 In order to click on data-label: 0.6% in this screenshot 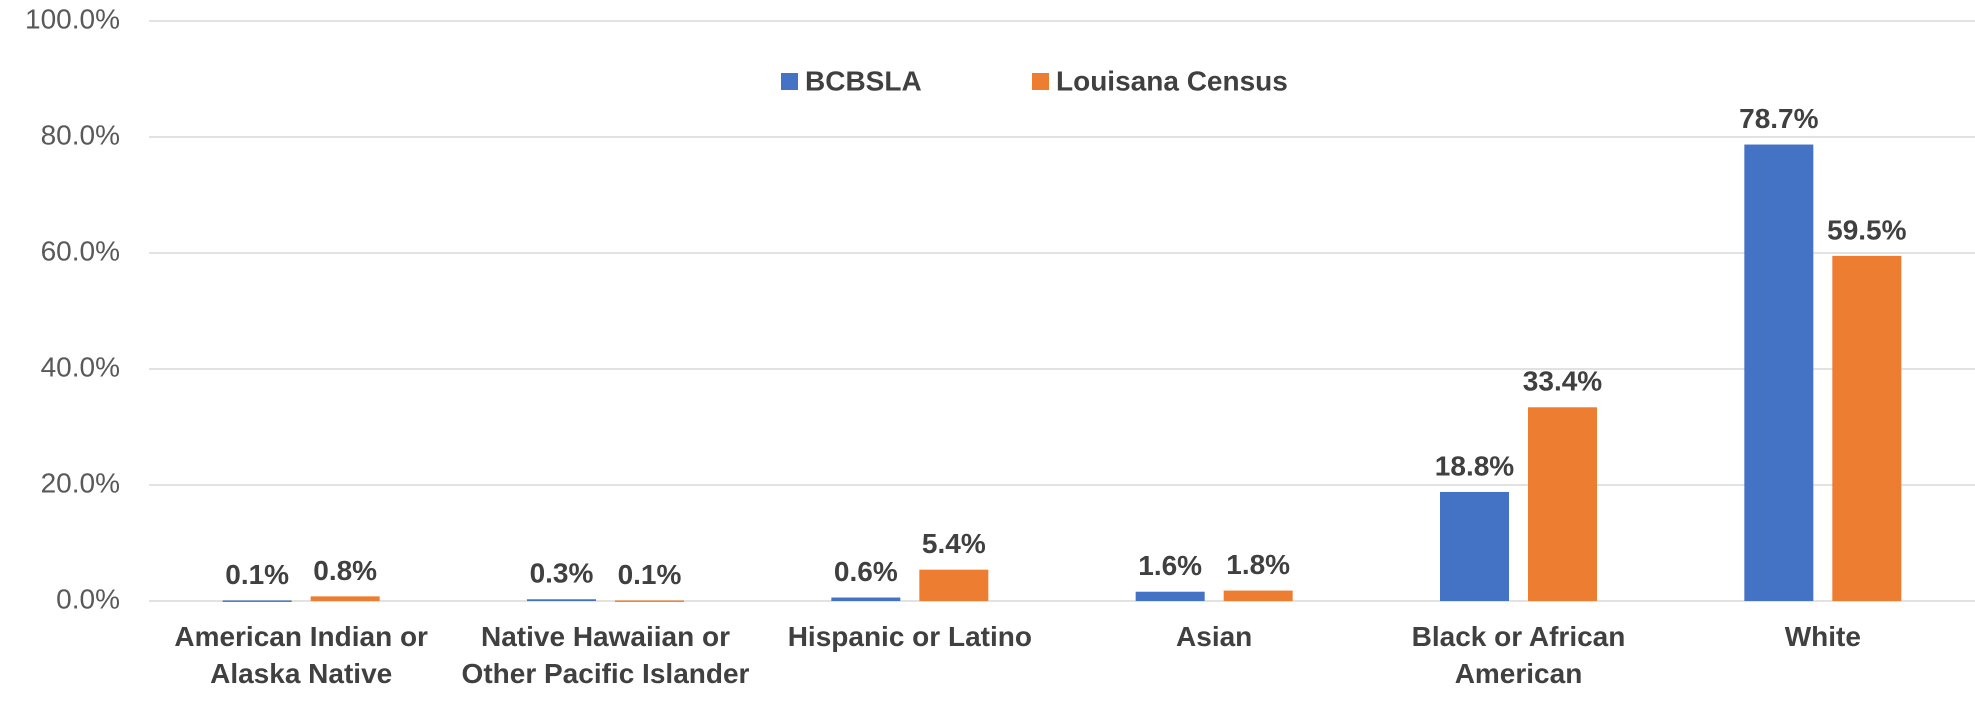, I will do `click(866, 571)`.